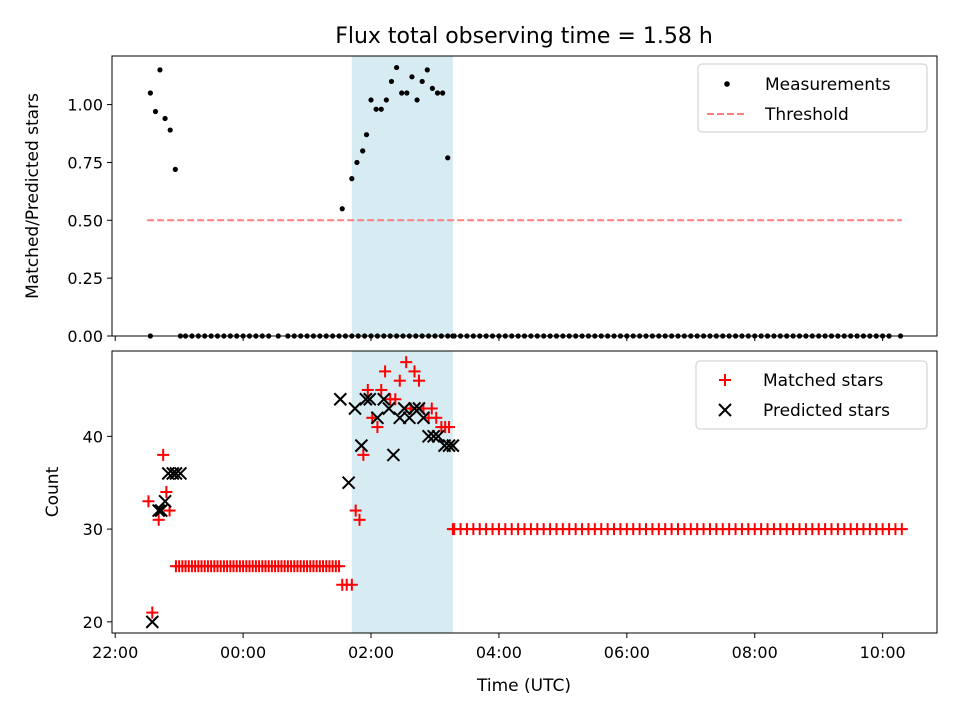 The height and width of the screenshot is (720, 960). I want to click on legend-predicted-marker, so click(725, 410).